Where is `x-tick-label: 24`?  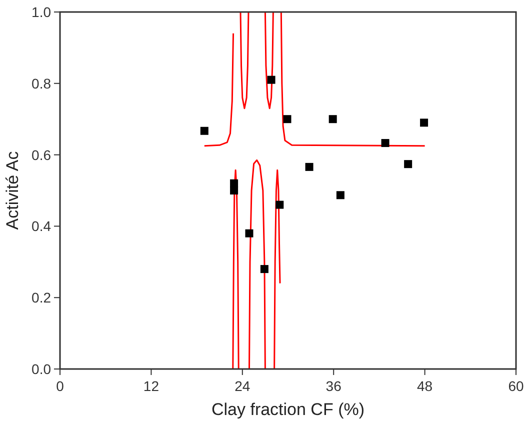 x-tick-label: 24 is located at coordinates (242, 386).